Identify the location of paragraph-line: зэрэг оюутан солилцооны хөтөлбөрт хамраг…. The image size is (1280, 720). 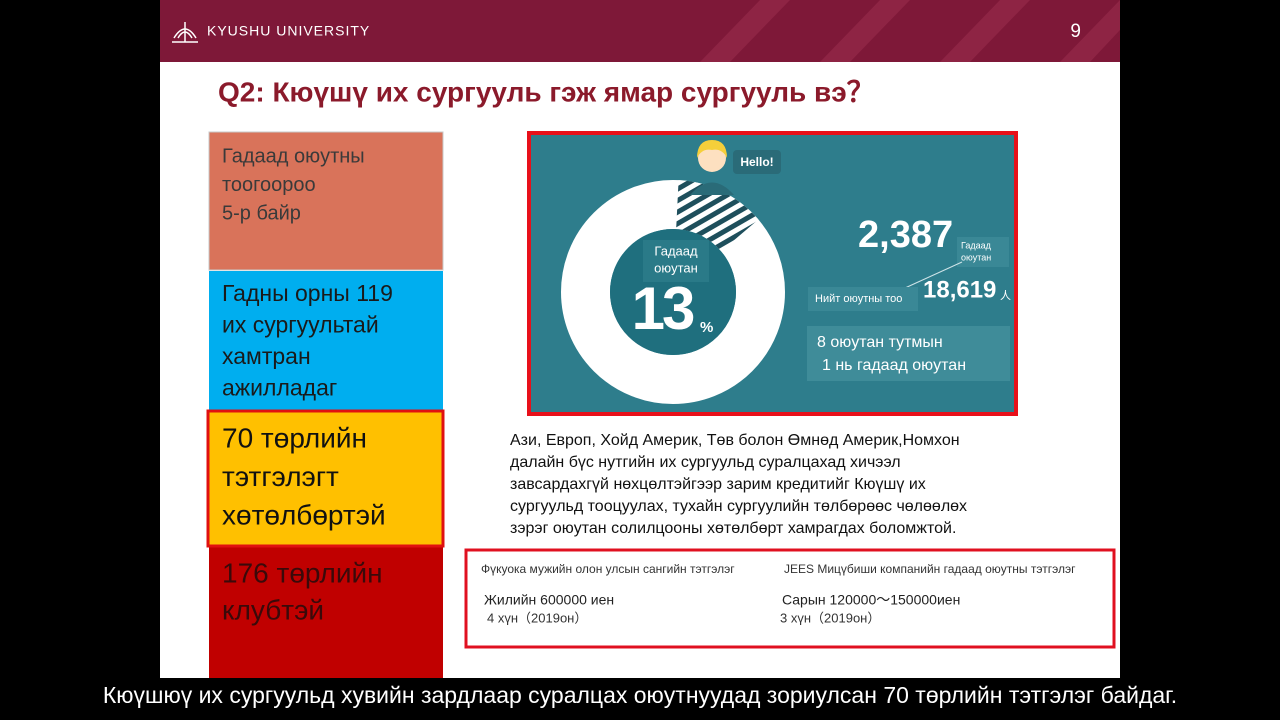
(733, 528).